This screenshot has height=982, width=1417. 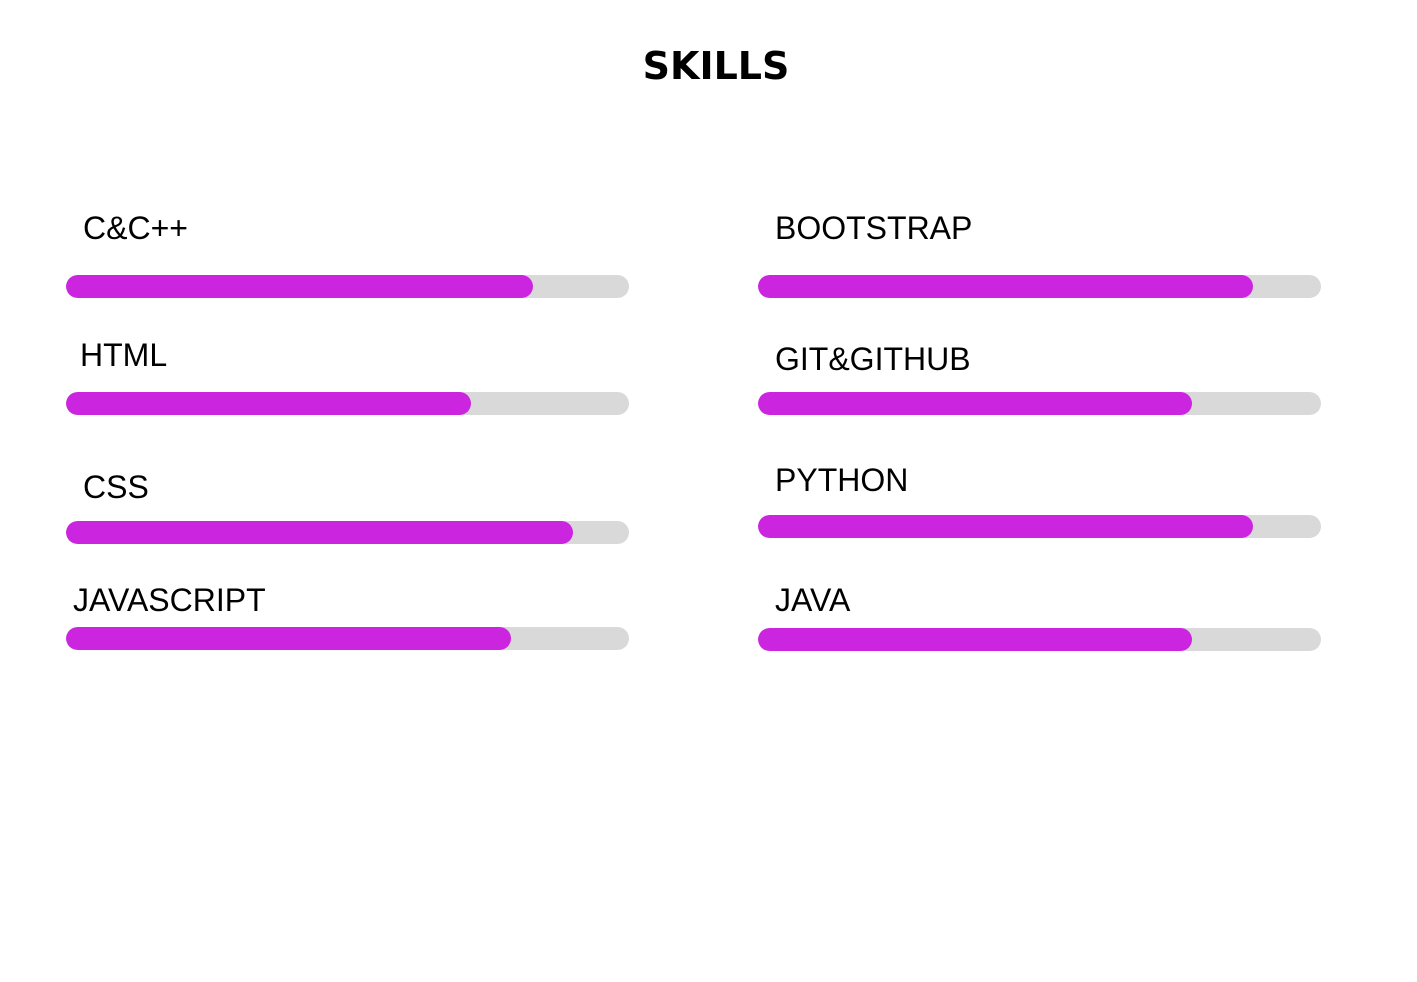 I want to click on skill-label: JAVASCRIPT, so click(x=169, y=600).